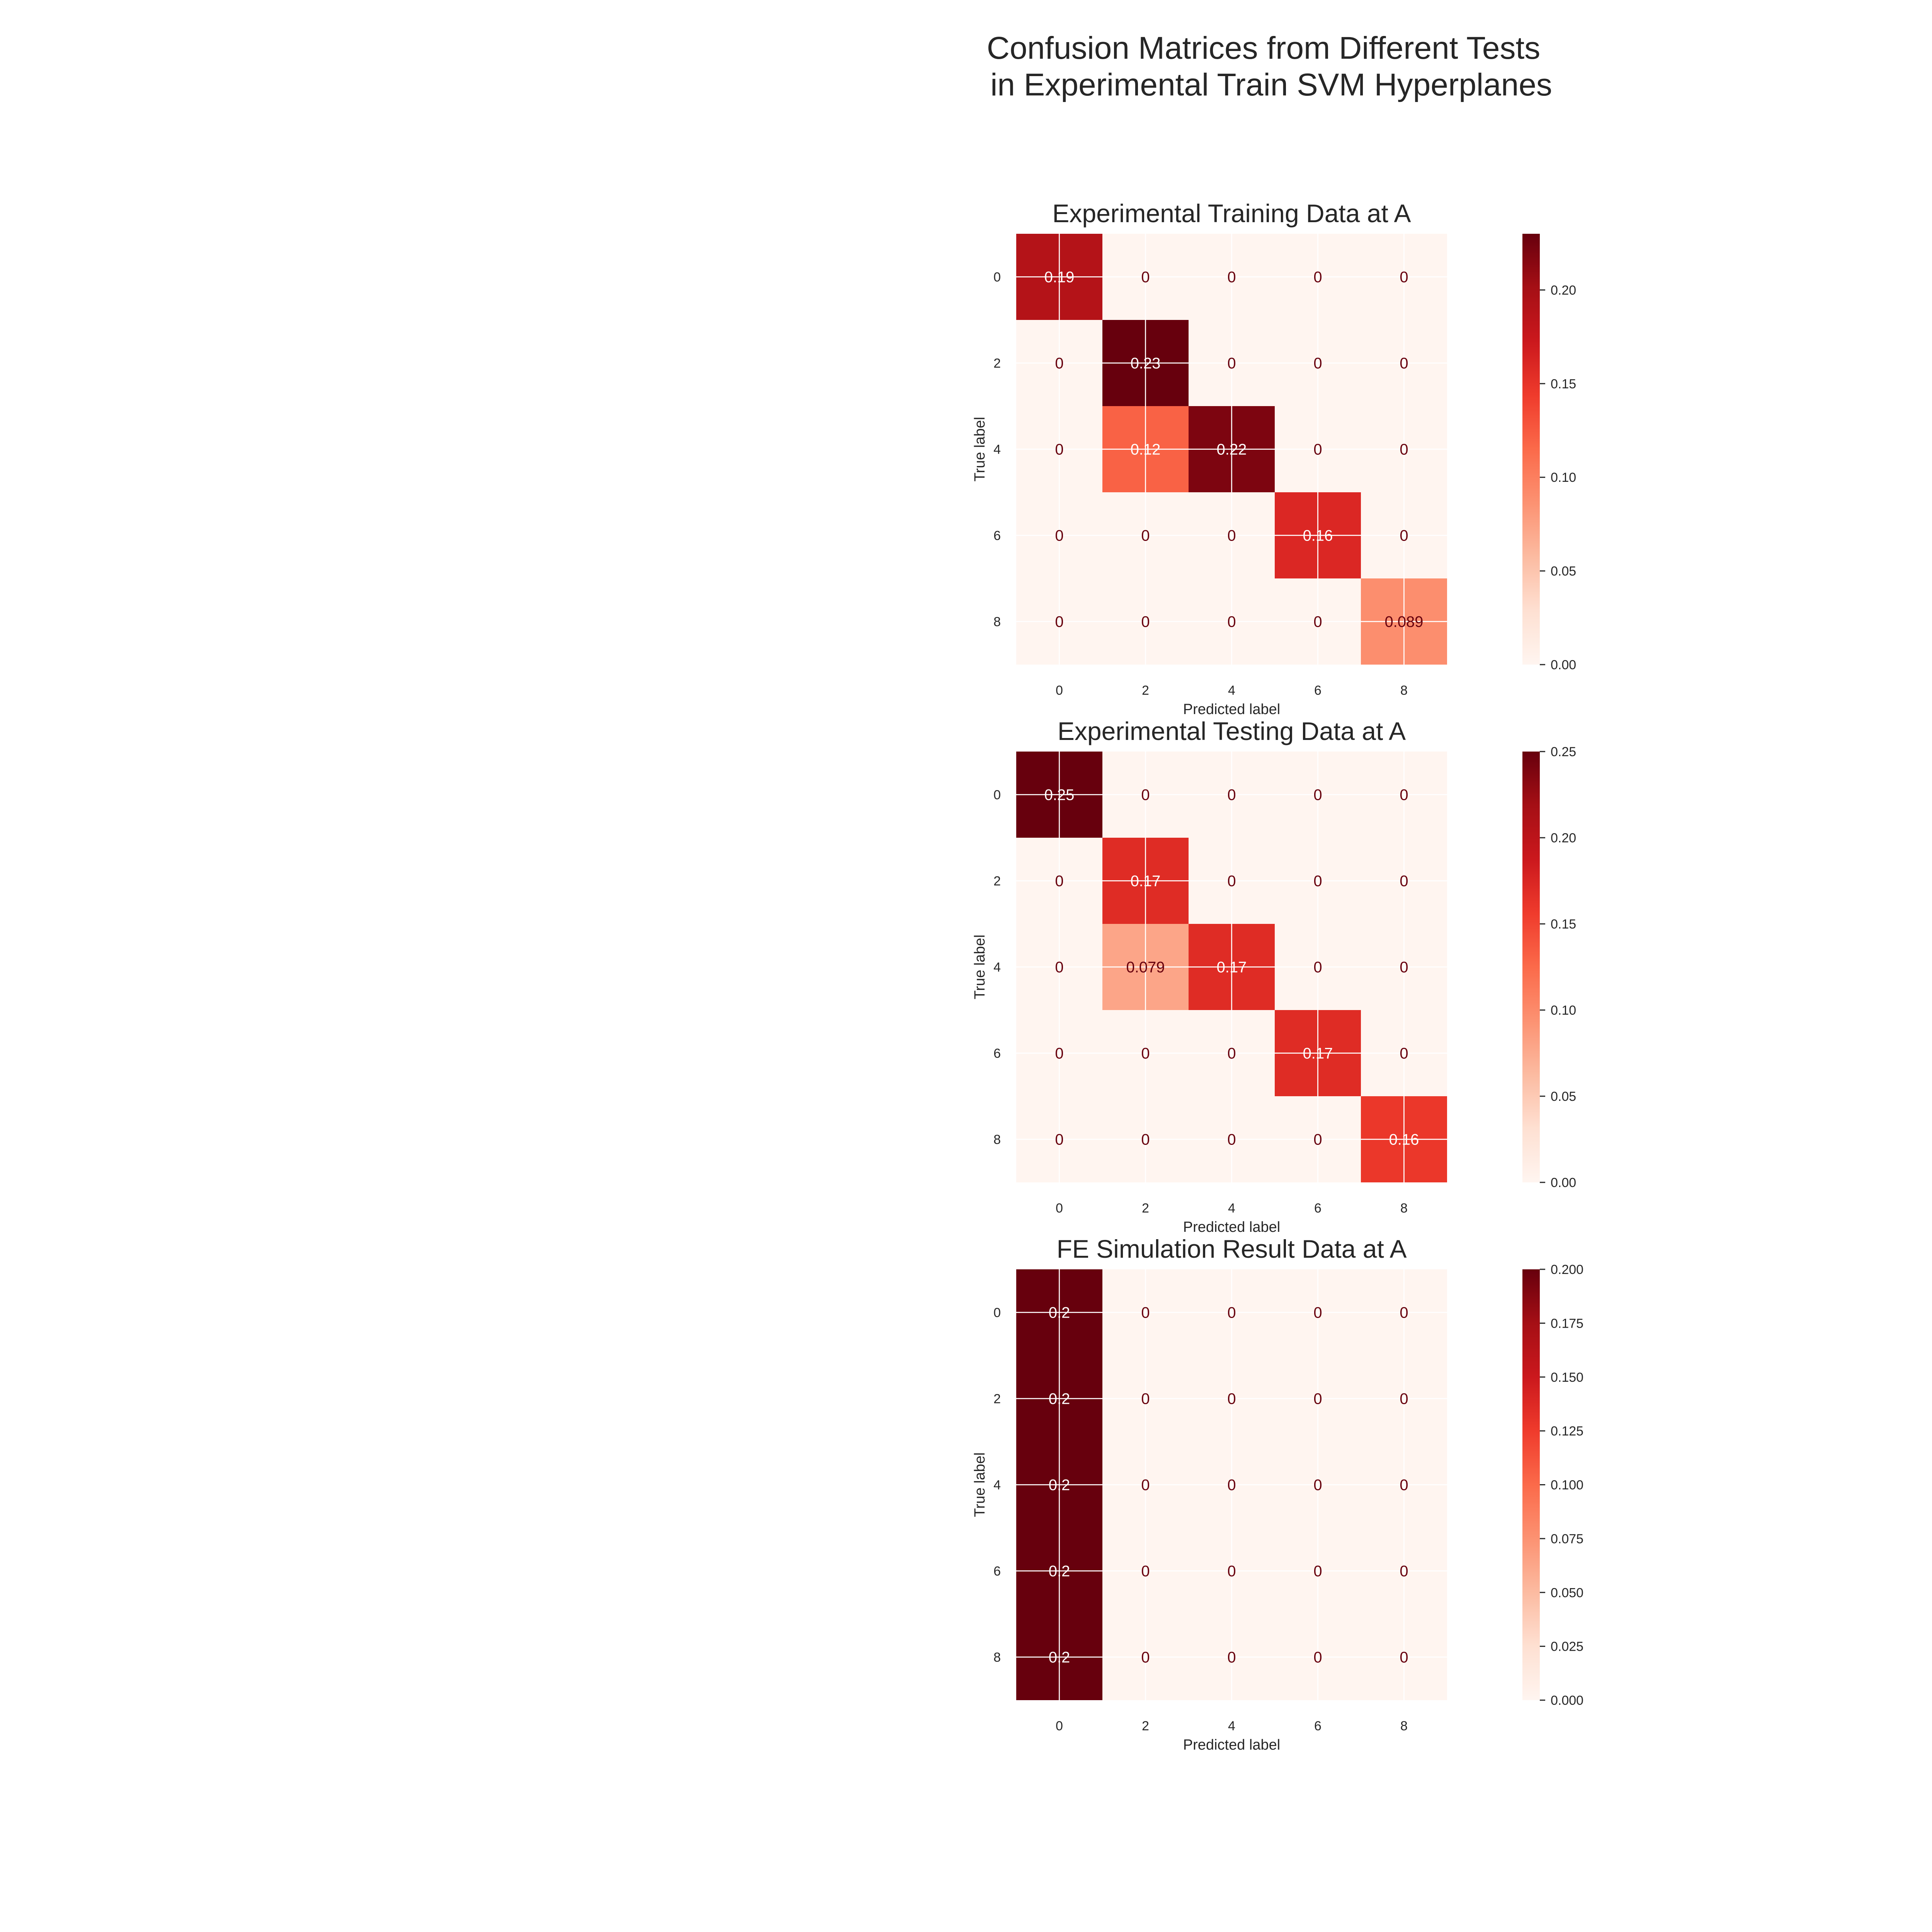  Describe the element at coordinates (1146, 364) in the screenshot. I see `cell-value-label: 0.23` at that location.